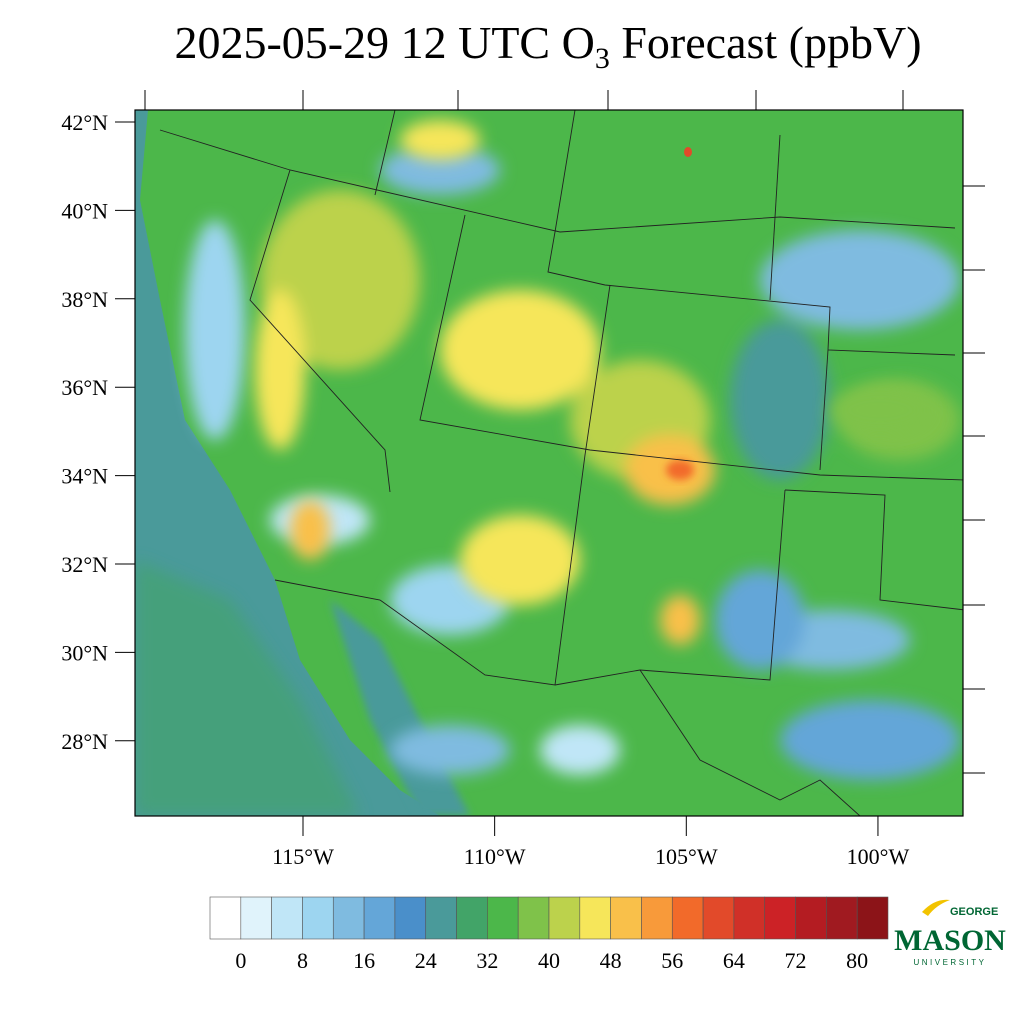  Describe the element at coordinates (495, 856) in the screenshot. I see `lon-label: 110°W` at that location.